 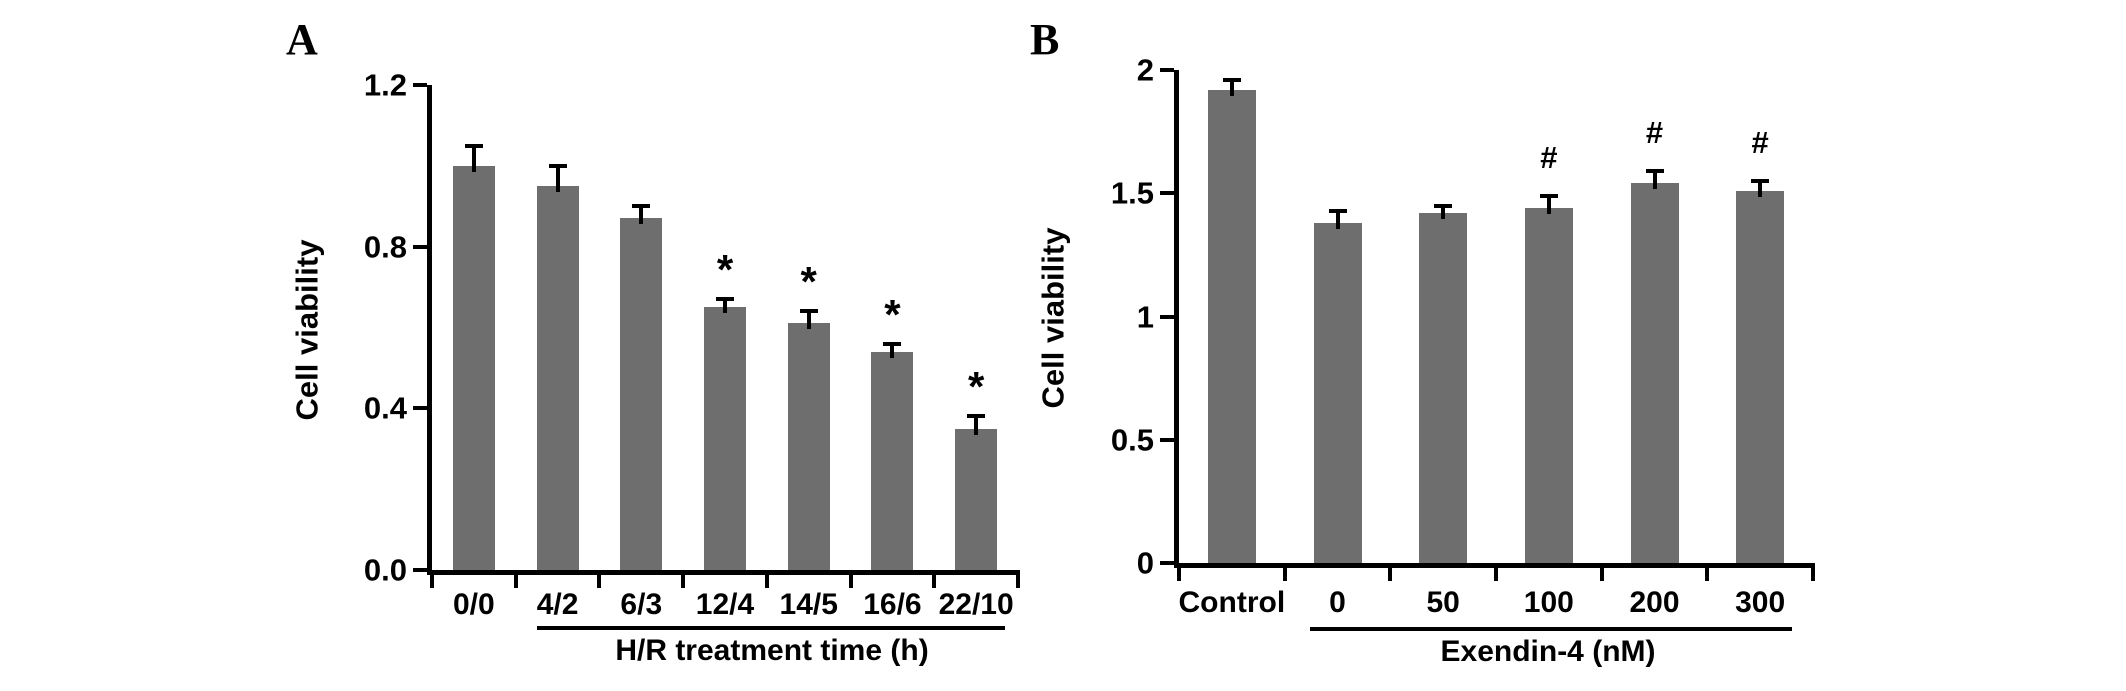 What do you see at coordinates (473, 604) in the screenshot?
I see `x-category-label: 0/0` at bounding box center [473, 604].